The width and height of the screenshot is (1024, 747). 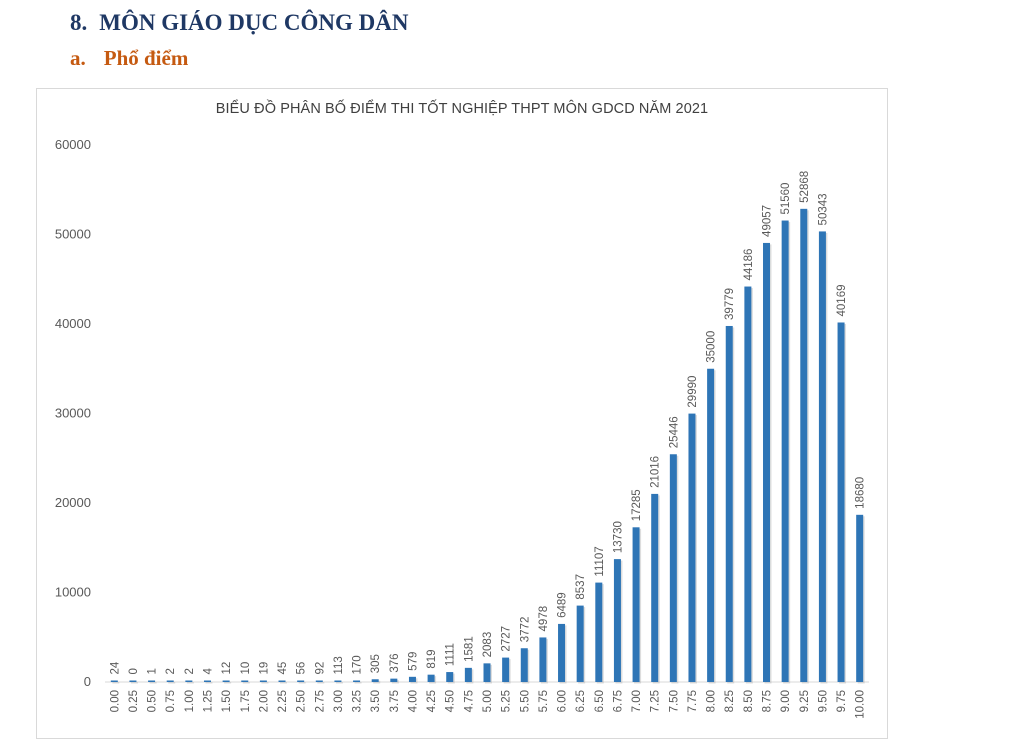 What do you see at coordinates (358, 664) in the screenshot?
I see `data-label: 170` at bounding box center [358, 664].